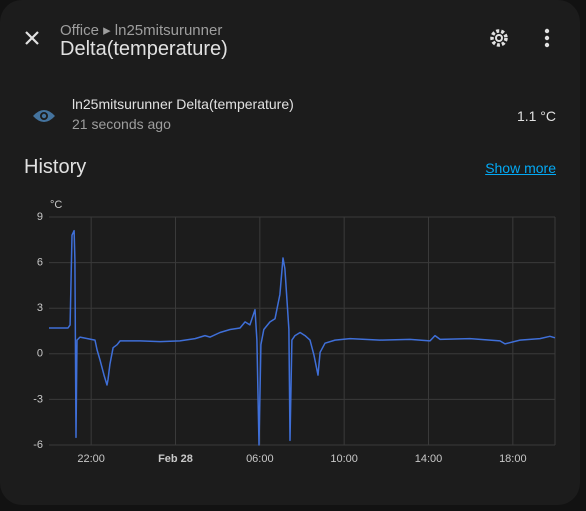 This screenshot has width=586, height=511. What do you see at coordinates (40, 263) in the screenshot?
I see `y-tick-label: 6` at bounding box center [40, 263].